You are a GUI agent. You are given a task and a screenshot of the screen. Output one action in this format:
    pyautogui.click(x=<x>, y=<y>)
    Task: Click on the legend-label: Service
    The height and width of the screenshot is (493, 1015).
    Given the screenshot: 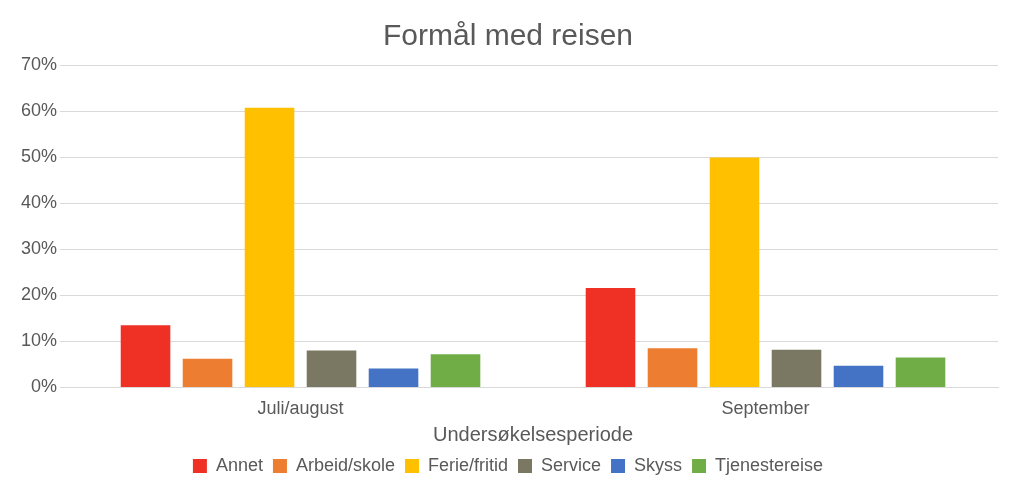 What is the action you would take?
    pyautogui.click(x=571, y=464)
    